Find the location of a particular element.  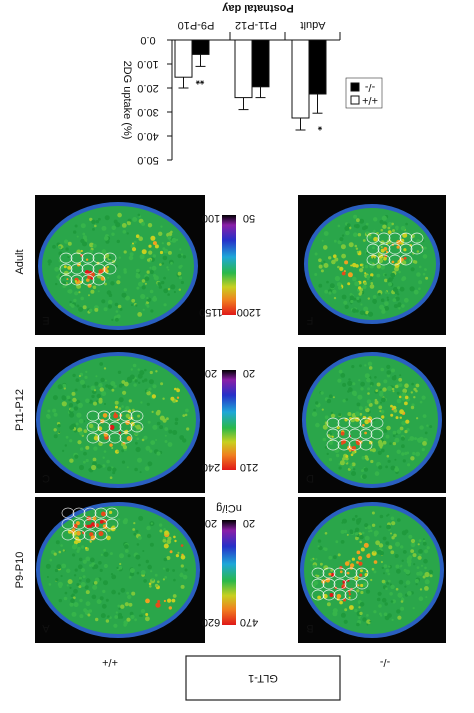

x-tick-label: Adult is located at coordinates (312, 25).